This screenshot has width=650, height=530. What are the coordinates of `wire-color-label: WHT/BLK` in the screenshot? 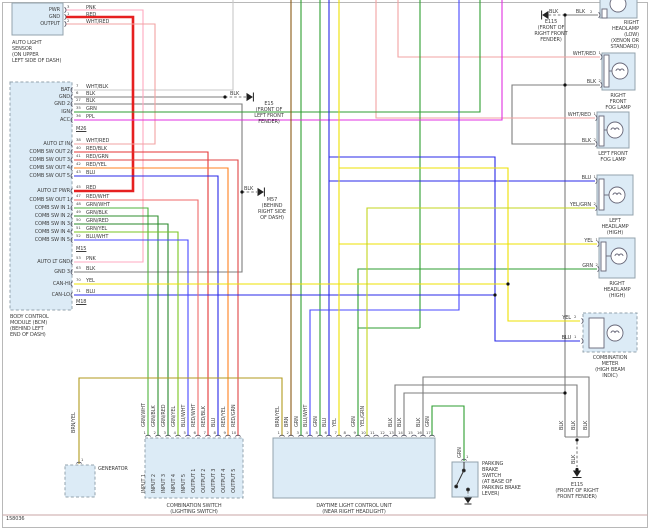 It's located at (97, 87).